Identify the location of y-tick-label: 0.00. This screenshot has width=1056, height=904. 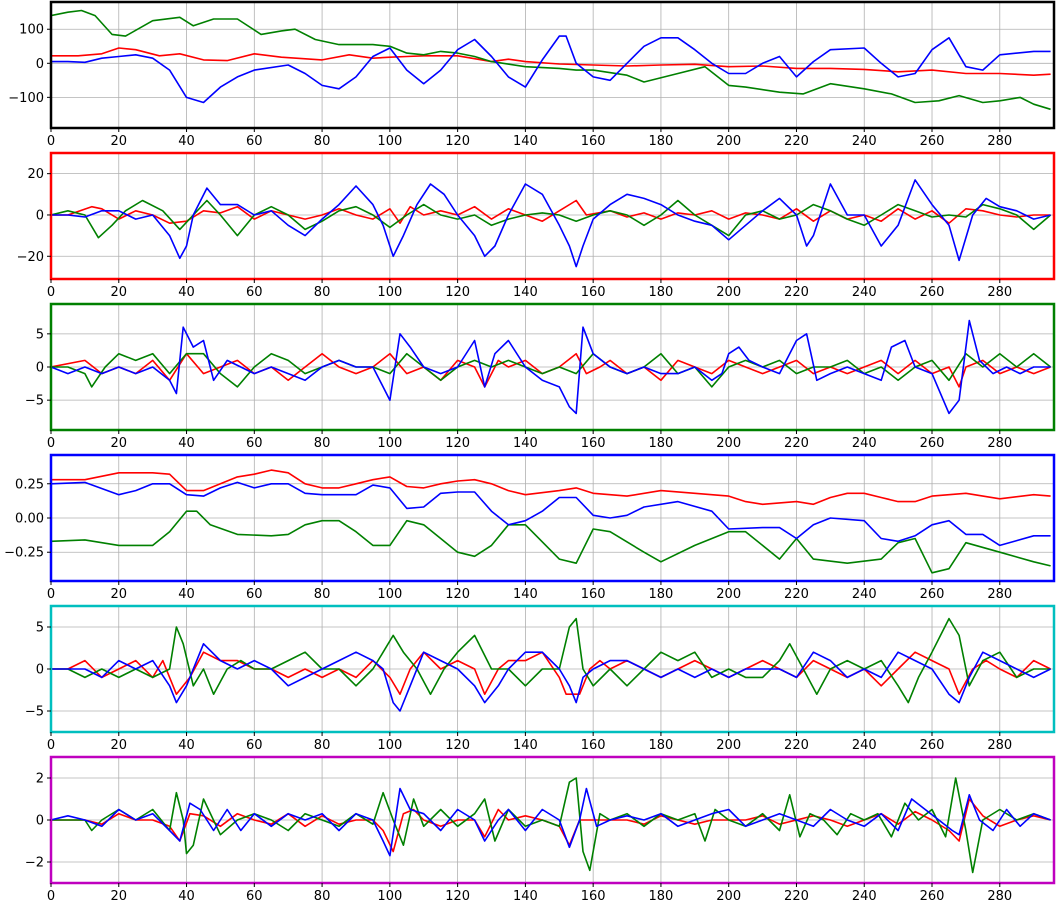
(29, 519).